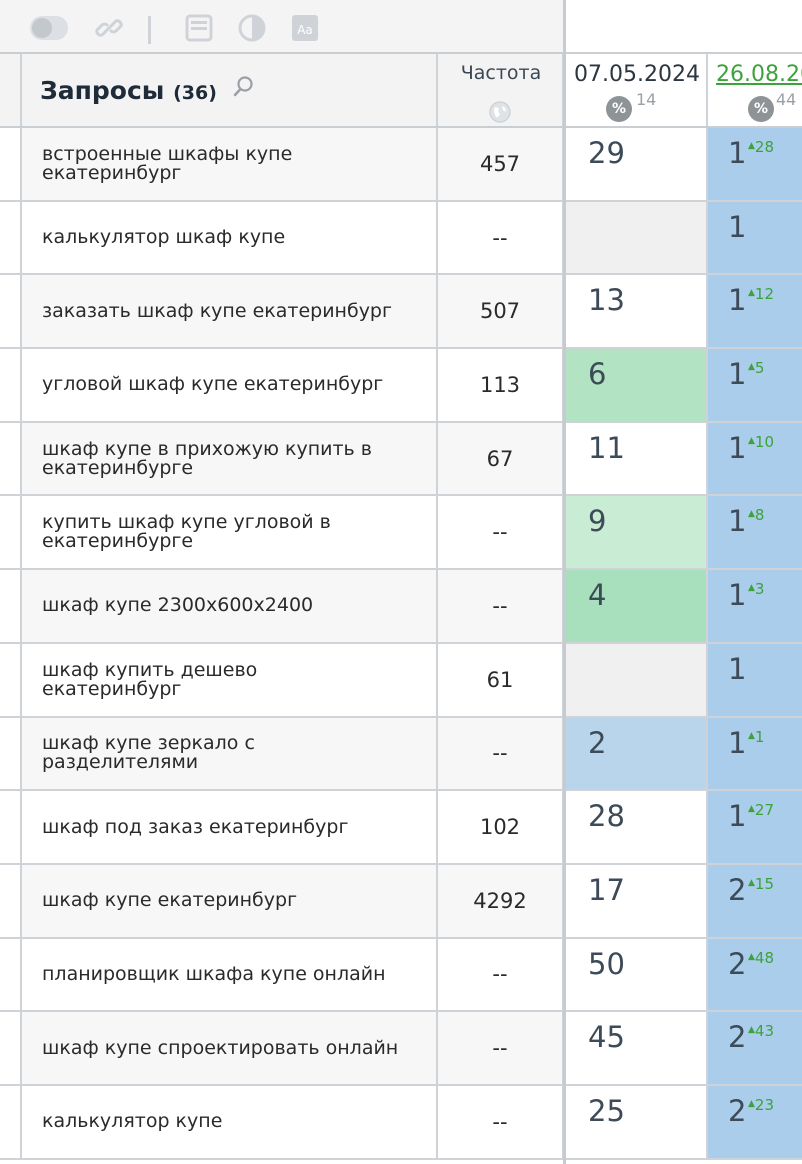 Image resolution: width=802 pixels, height=1164 pixels. I want to click on table-row: угловой шкаф купе екатеринбург 113 6 1 ▲5, so click(401, 386).